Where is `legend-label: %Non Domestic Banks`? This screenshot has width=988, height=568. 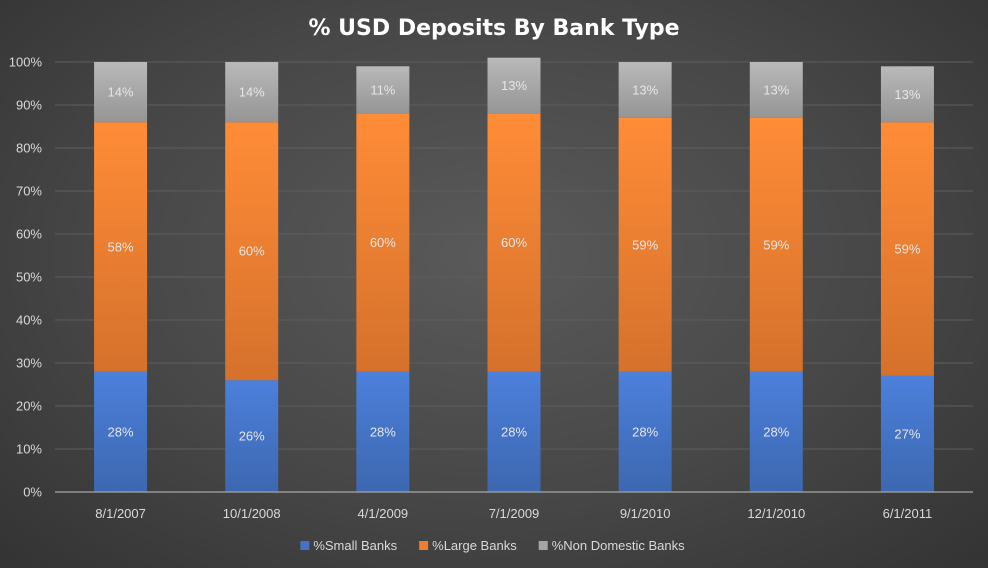 legend-label: %Non Domestic Banks is located at coordinates (618, 545).